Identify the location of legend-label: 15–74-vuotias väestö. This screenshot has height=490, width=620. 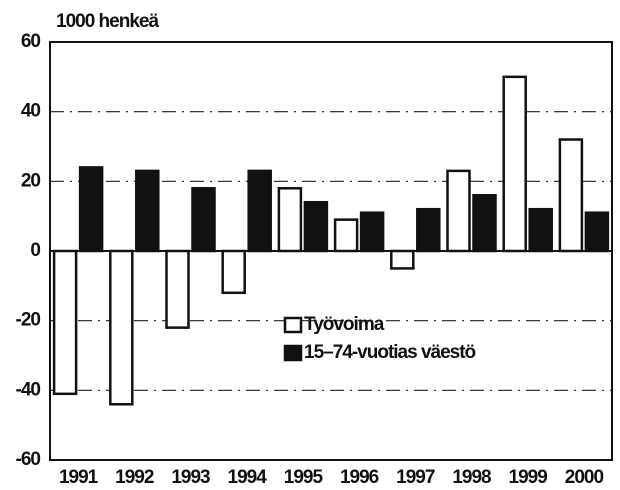
(390, 352).